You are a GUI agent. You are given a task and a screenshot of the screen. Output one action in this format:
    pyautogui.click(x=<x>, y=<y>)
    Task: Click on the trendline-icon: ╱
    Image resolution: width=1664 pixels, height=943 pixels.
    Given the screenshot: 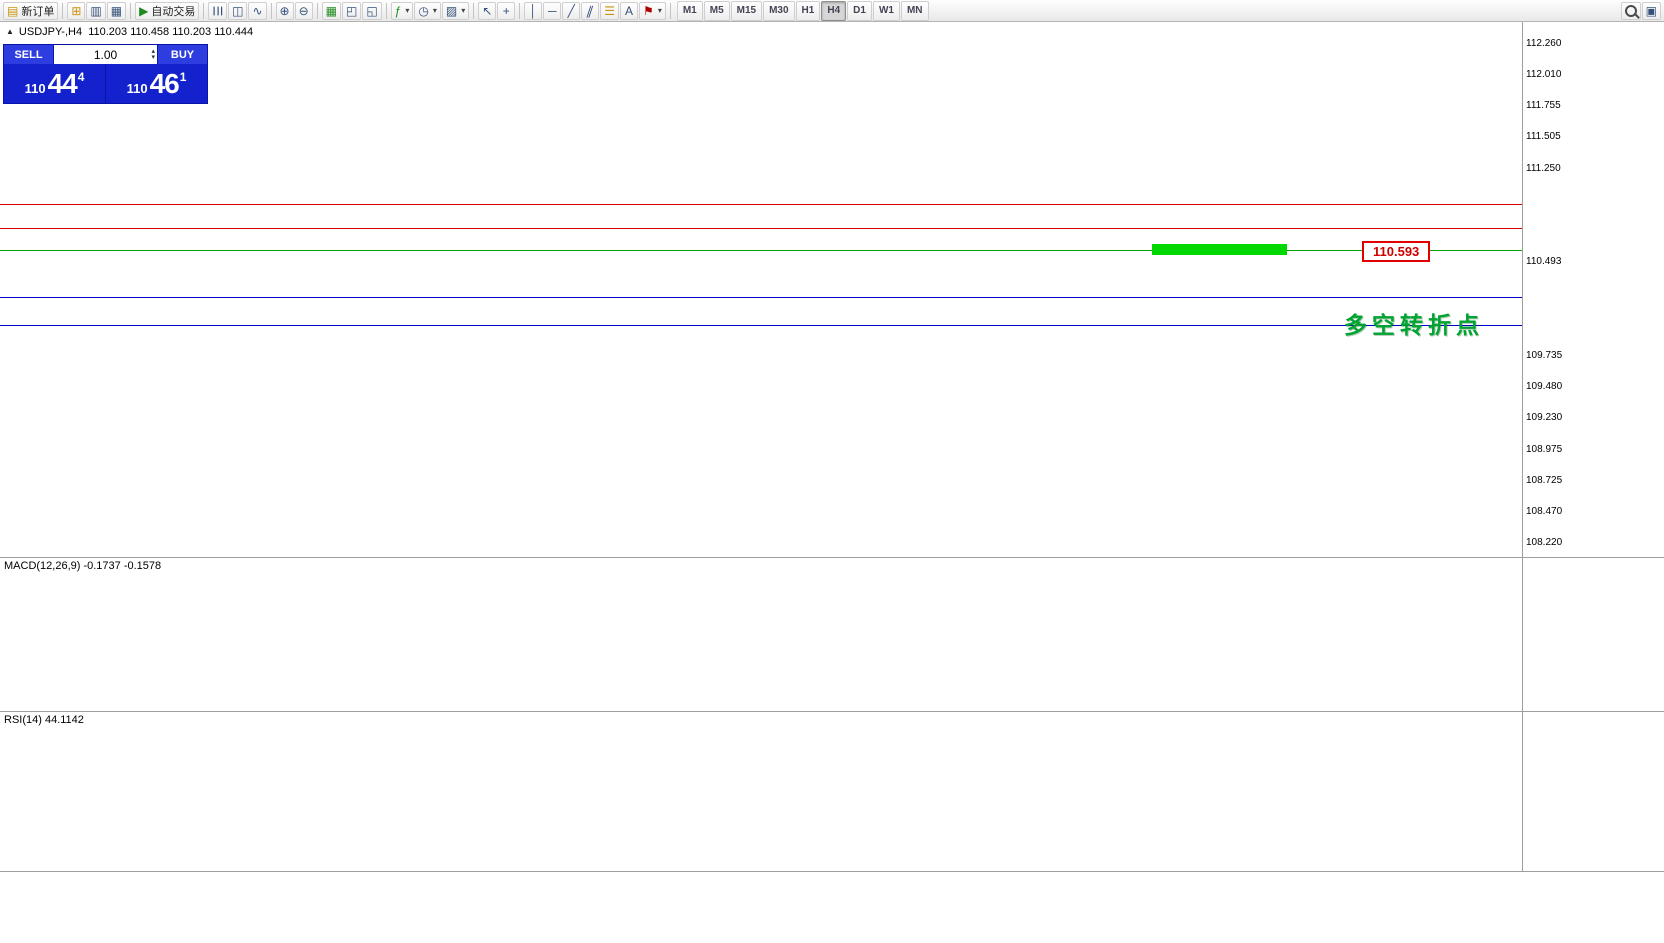 What is the action you would take?
    pyautogui.click(x=571, y=10)
    